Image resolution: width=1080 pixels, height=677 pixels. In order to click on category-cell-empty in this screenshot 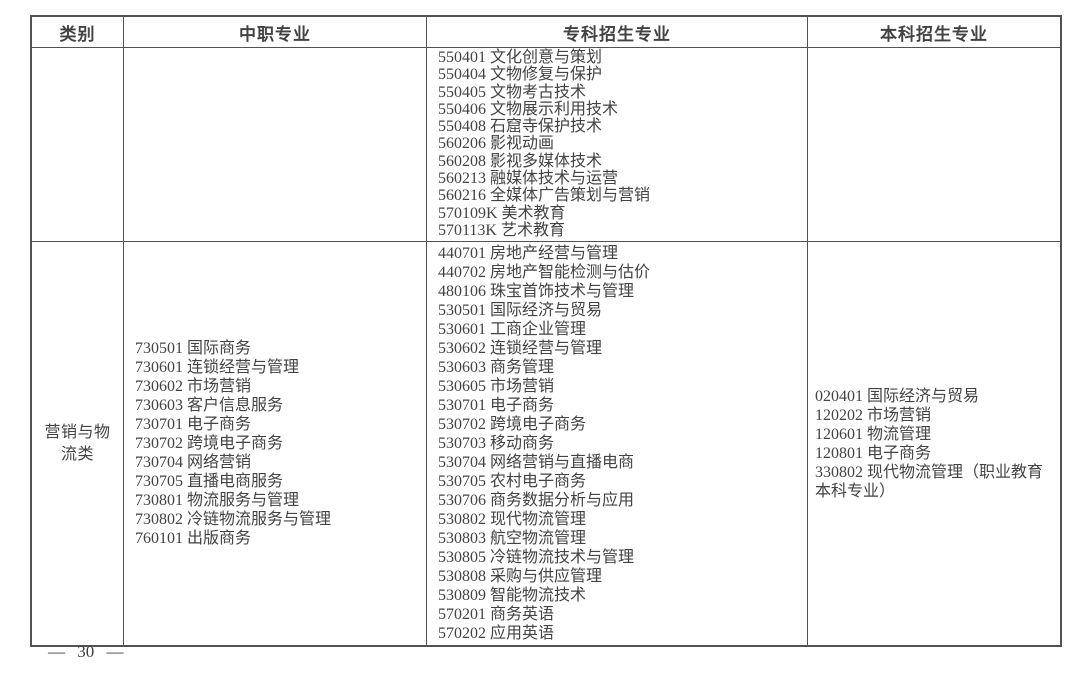, I will do `click(78, 145)`.